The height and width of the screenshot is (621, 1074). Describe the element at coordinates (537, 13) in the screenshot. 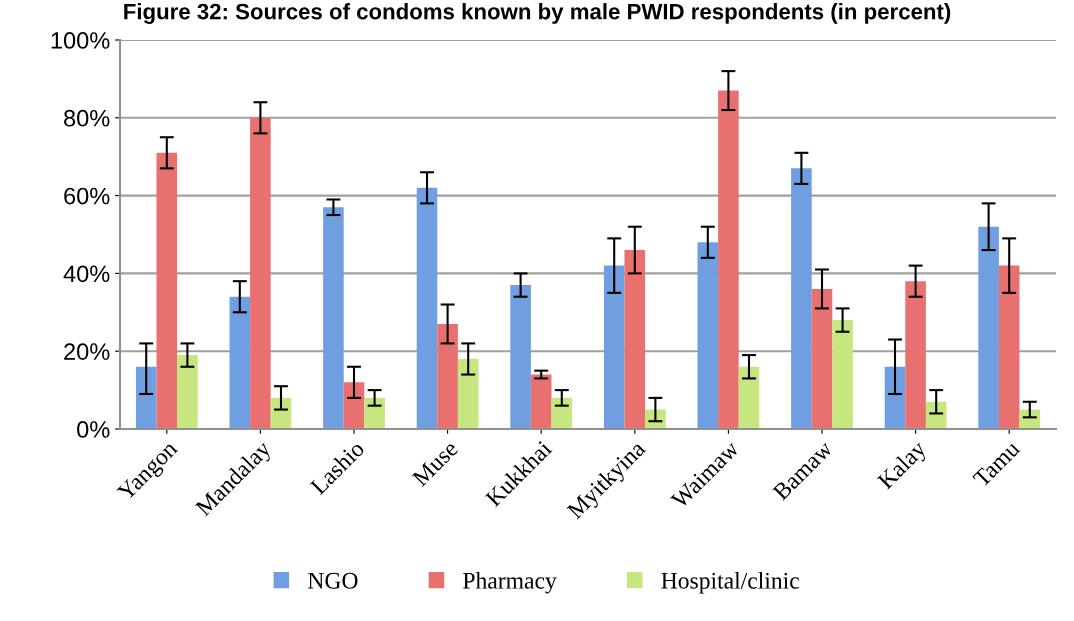

I see `chart-title: Figure 32: Sources of condoms known by male PWID respondents (in percent)` at that location.